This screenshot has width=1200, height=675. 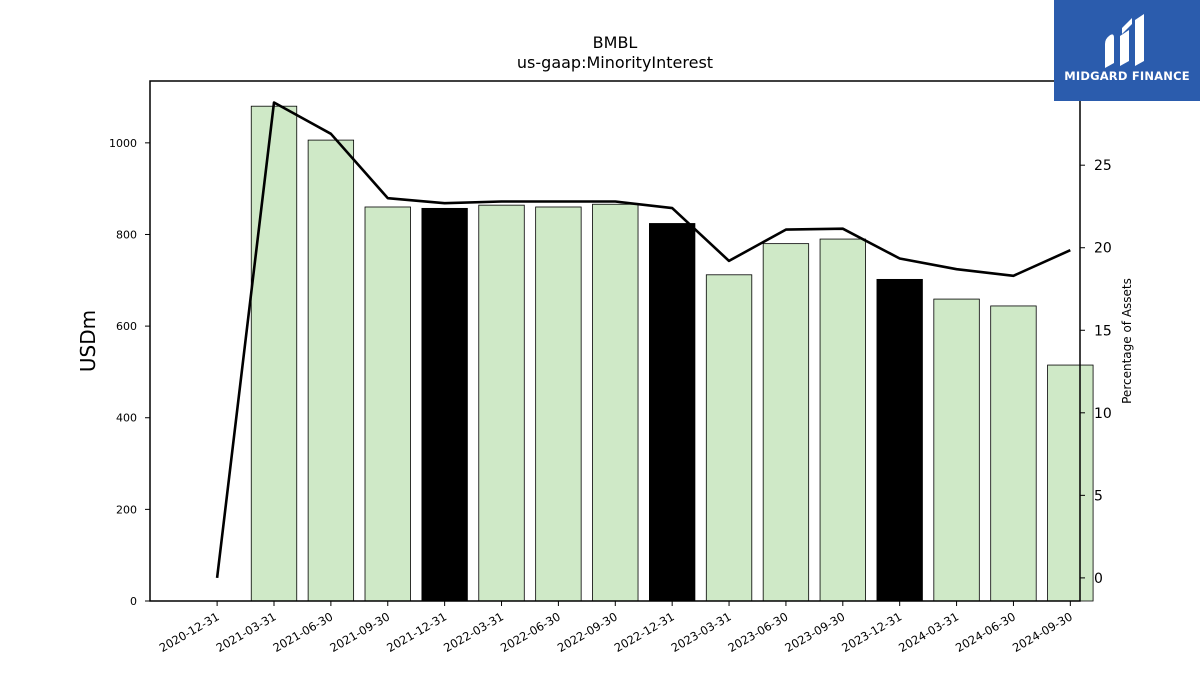 I want to click on x-tick-label: 2021-09-30, so click(x=359, y=632).